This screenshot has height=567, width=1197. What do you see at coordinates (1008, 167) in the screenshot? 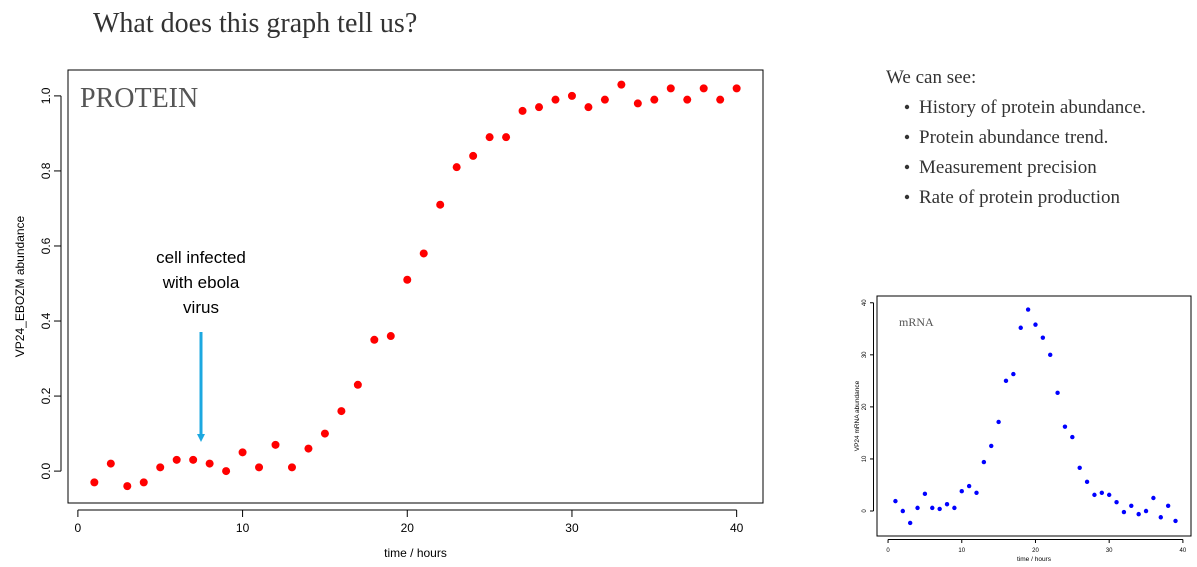
I see `bullet-text: Measurement precision` at bounding box center [1008, 167].